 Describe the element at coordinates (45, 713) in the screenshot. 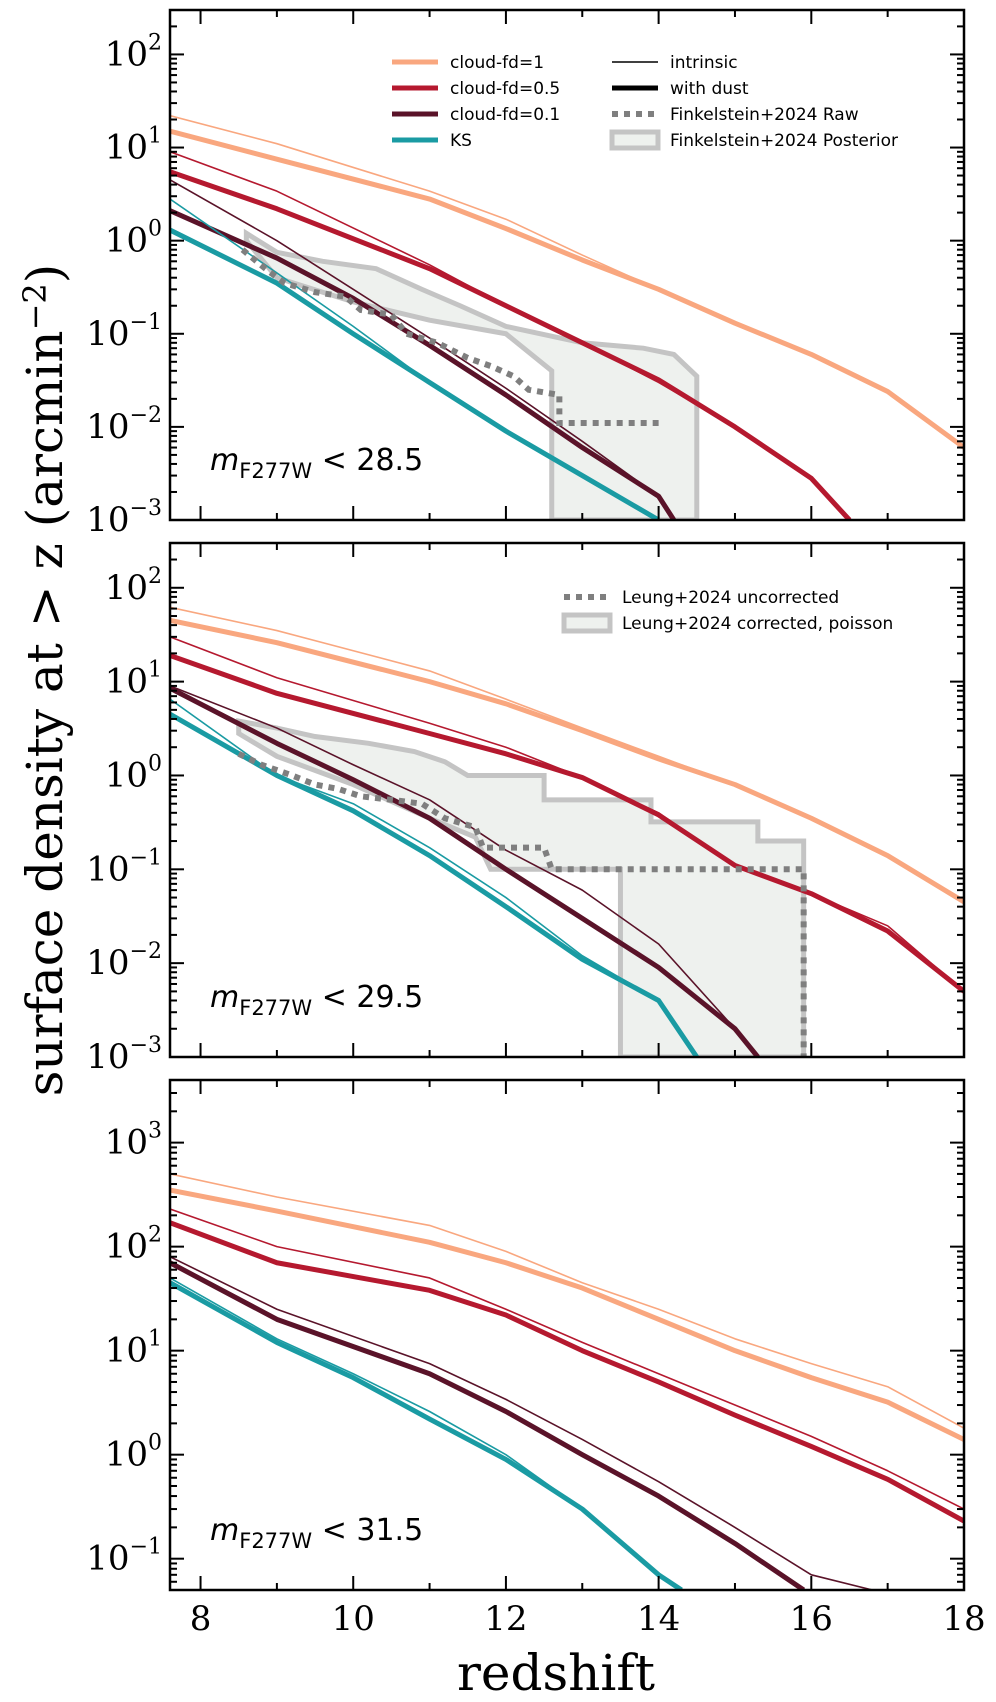

I see `y-axis-label-main: surface density at > z (arcmin` at that location.